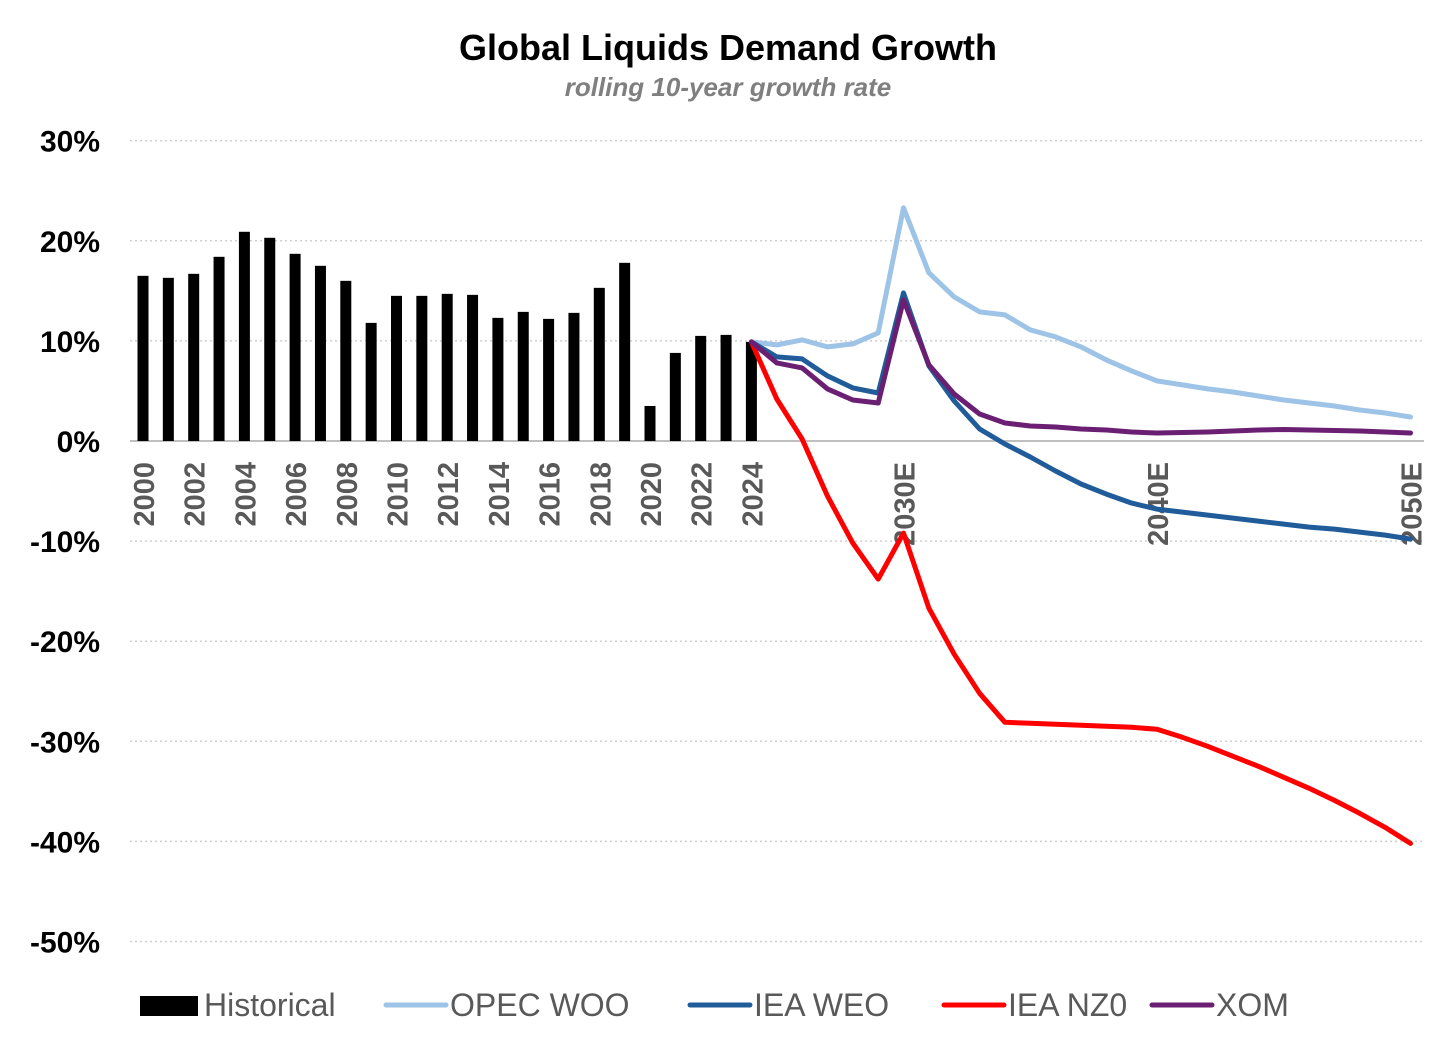  Describe the element at coordinates (599, 364) in the screenshot. I see `bar-2018` at that location.